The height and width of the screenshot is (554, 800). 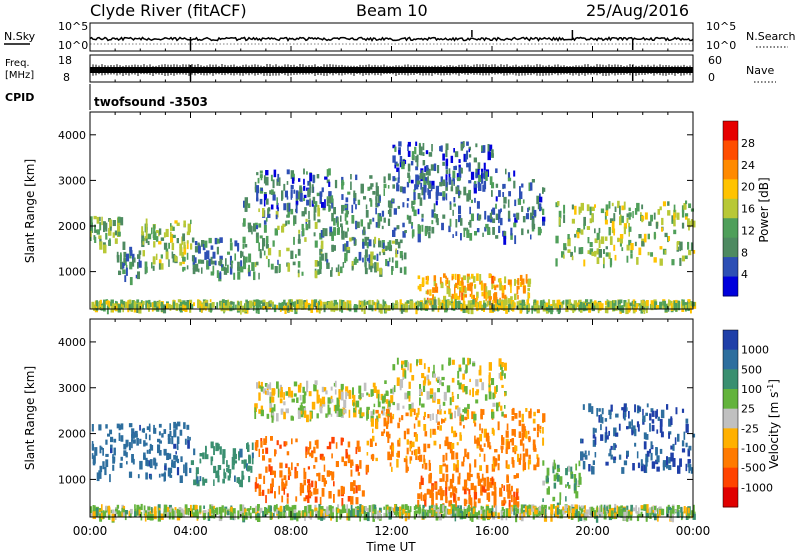 What do you see at coordinates (19, 97) in the screenshot?
I see `cpid-label: CPID` at bounding box center [19, 97].